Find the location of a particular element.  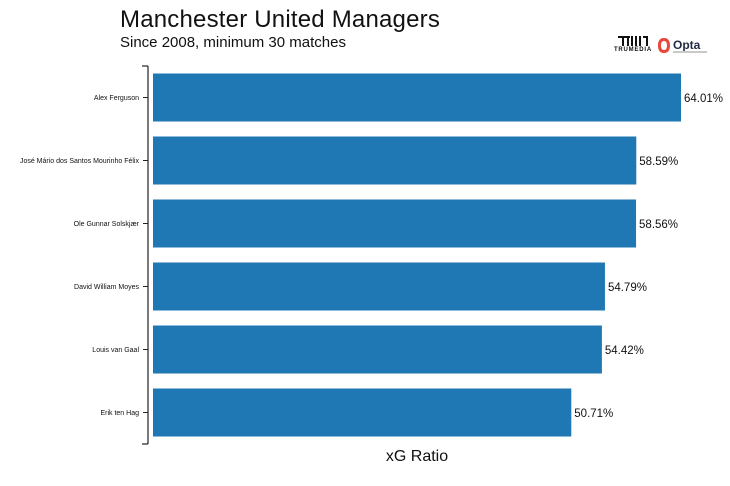

y-tick-label: Ole Gunnar Solskjær is located at coordinates (107, 224).